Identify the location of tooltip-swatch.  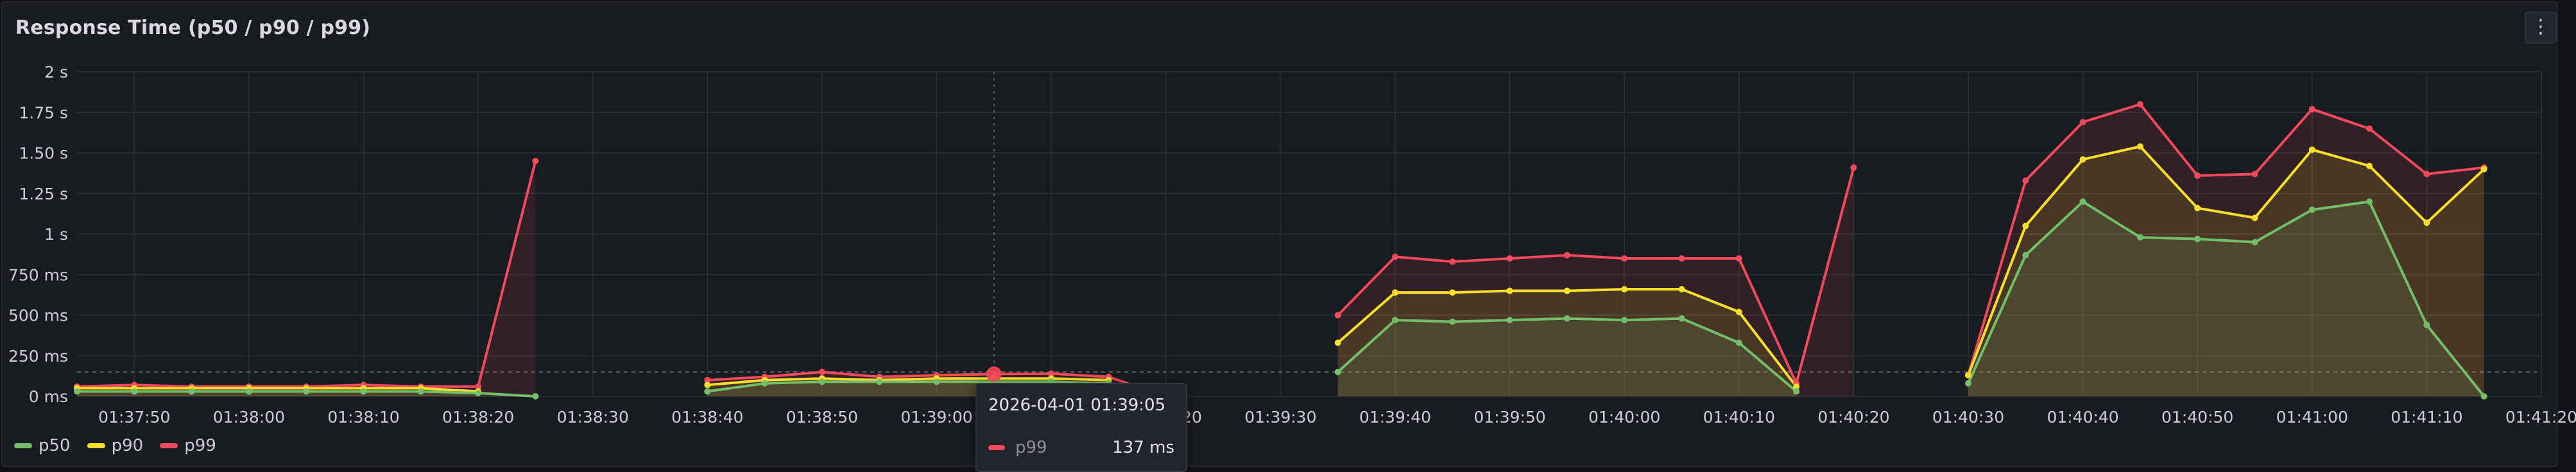
(996, 447).